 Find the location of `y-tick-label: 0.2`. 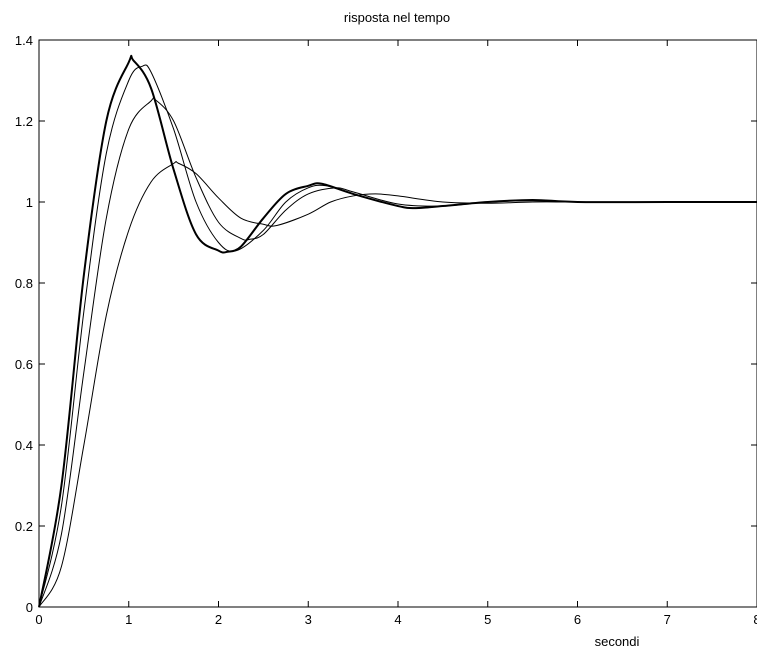

y-tick-label: 0.2 is located at coordinates (24, 526).